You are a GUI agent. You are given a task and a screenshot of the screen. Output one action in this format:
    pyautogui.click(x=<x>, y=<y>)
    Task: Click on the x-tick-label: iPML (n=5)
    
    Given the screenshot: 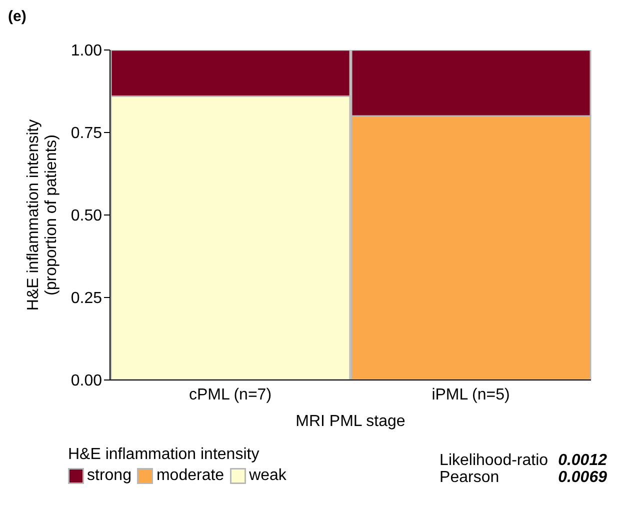 What is the action you would take?
    pyautogui.click(x=471, y=395)
    